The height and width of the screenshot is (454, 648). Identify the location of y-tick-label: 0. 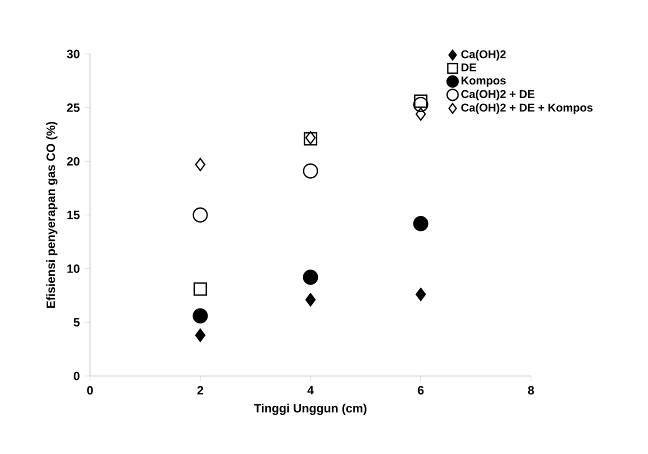
(77, 376).